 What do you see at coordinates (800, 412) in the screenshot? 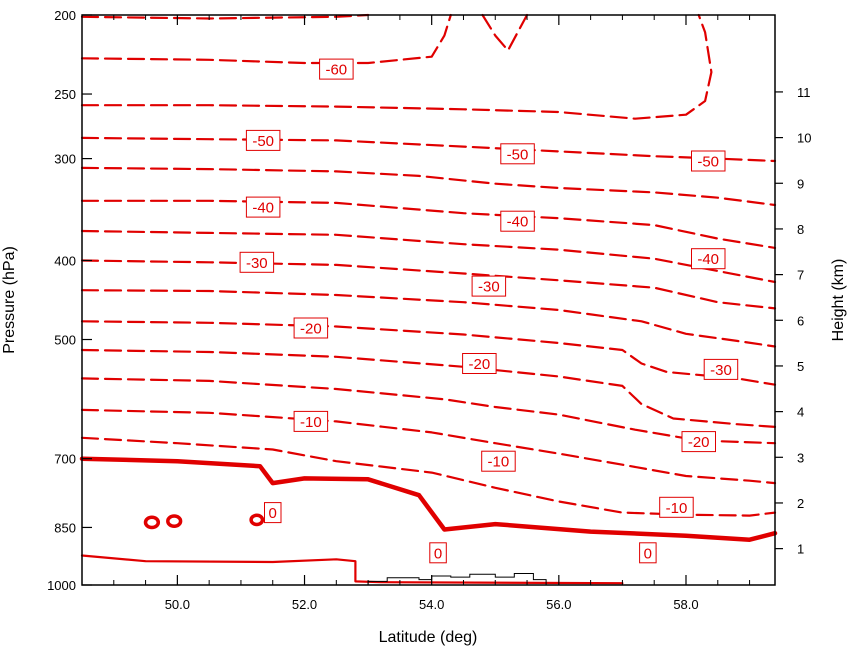
I see `right-tick-label-3: 4` at bounding box center [800, 412].